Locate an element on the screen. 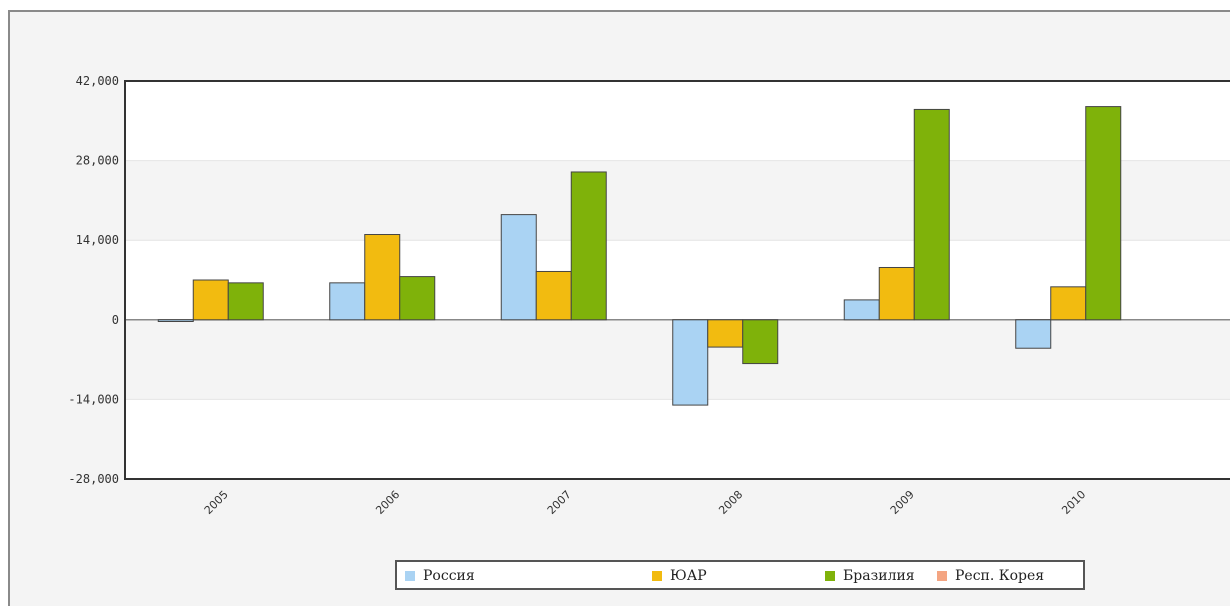  legend-label-south-africa: ЮАР is located at coordinates (688, 576).